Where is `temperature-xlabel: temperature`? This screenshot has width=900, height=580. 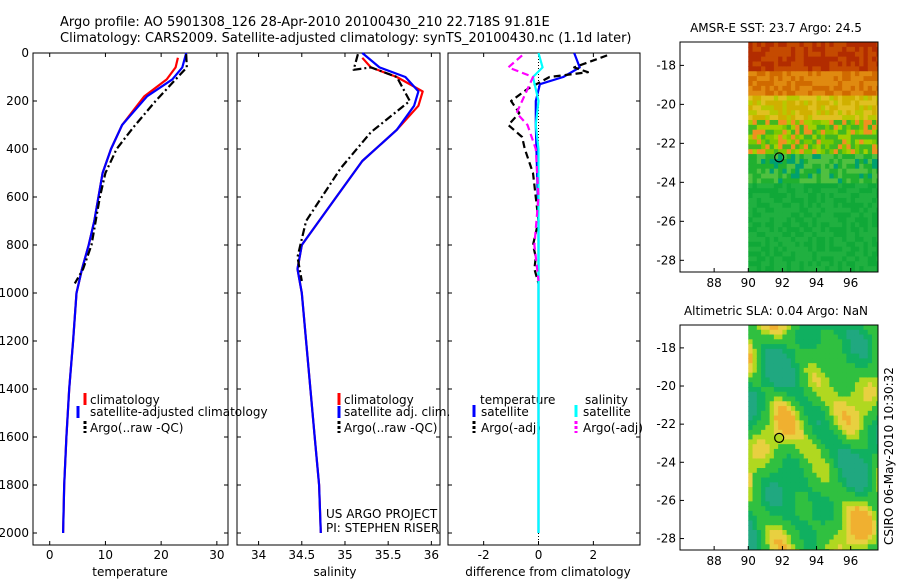 temperature-xlabel: temperature is located at coordinates (129, 572).